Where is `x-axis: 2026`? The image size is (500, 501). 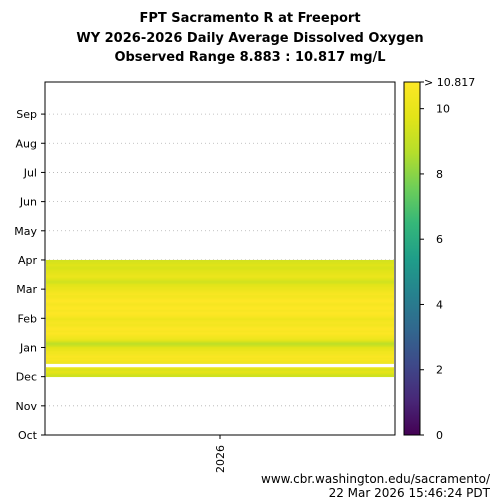 x-axis: 2026 is located at coordinates (220, 454).